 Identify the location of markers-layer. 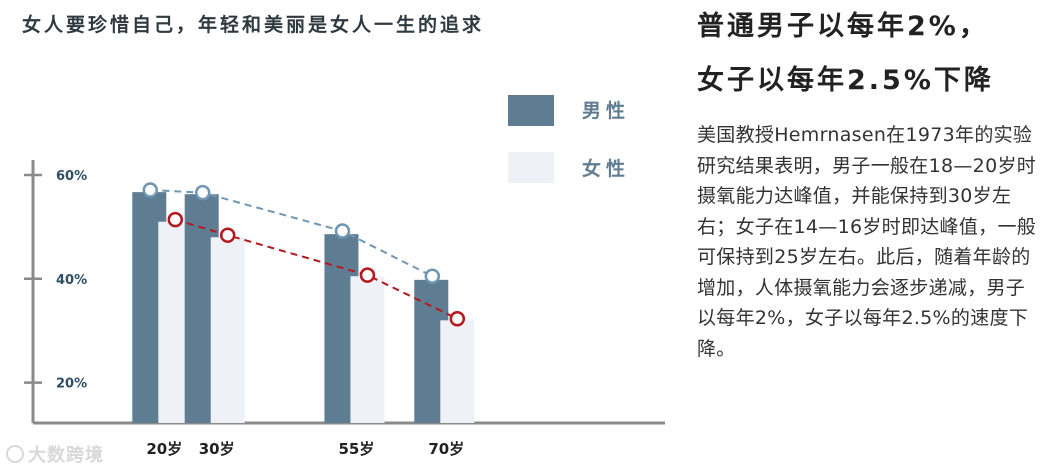
(304, 254).